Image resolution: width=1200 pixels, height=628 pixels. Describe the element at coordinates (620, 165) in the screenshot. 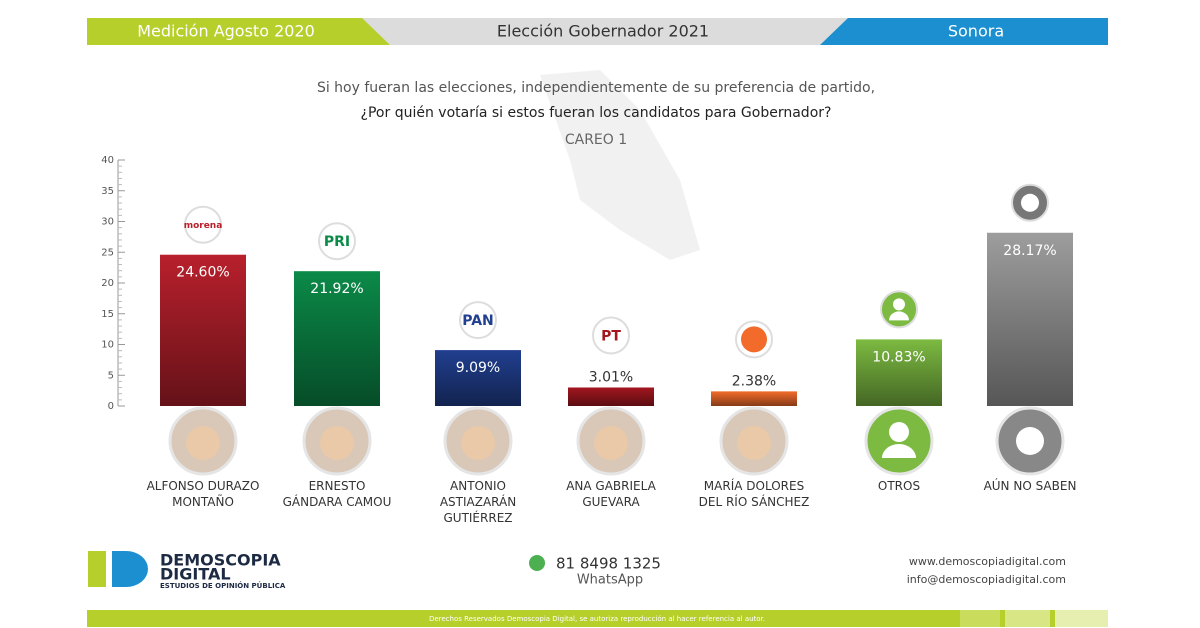

I see `map-shape` at that location.